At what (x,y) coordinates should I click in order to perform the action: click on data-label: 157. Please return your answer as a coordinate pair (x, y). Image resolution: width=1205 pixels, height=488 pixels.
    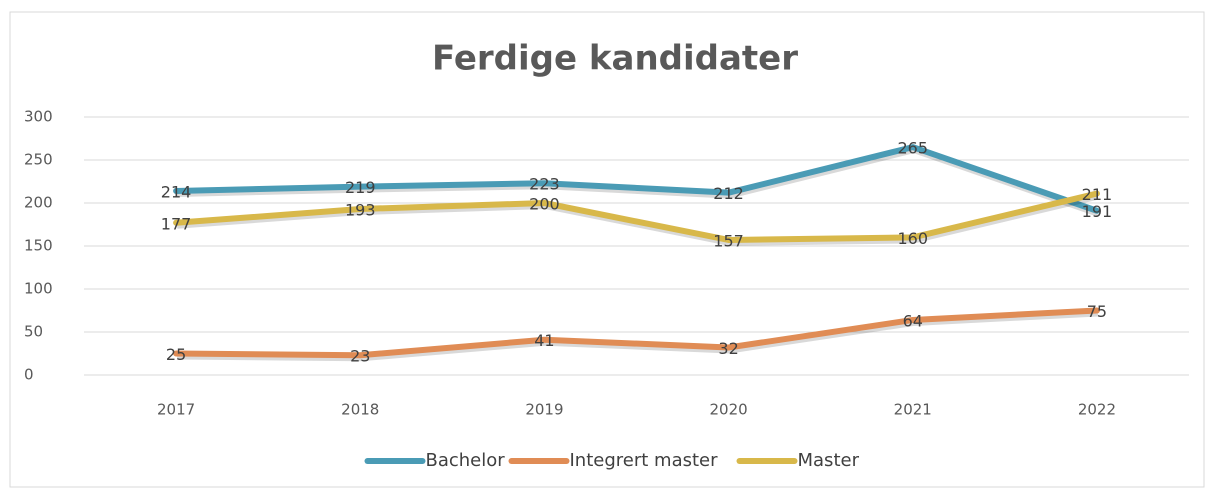
    Looking at the image, I should click on (728, 240).